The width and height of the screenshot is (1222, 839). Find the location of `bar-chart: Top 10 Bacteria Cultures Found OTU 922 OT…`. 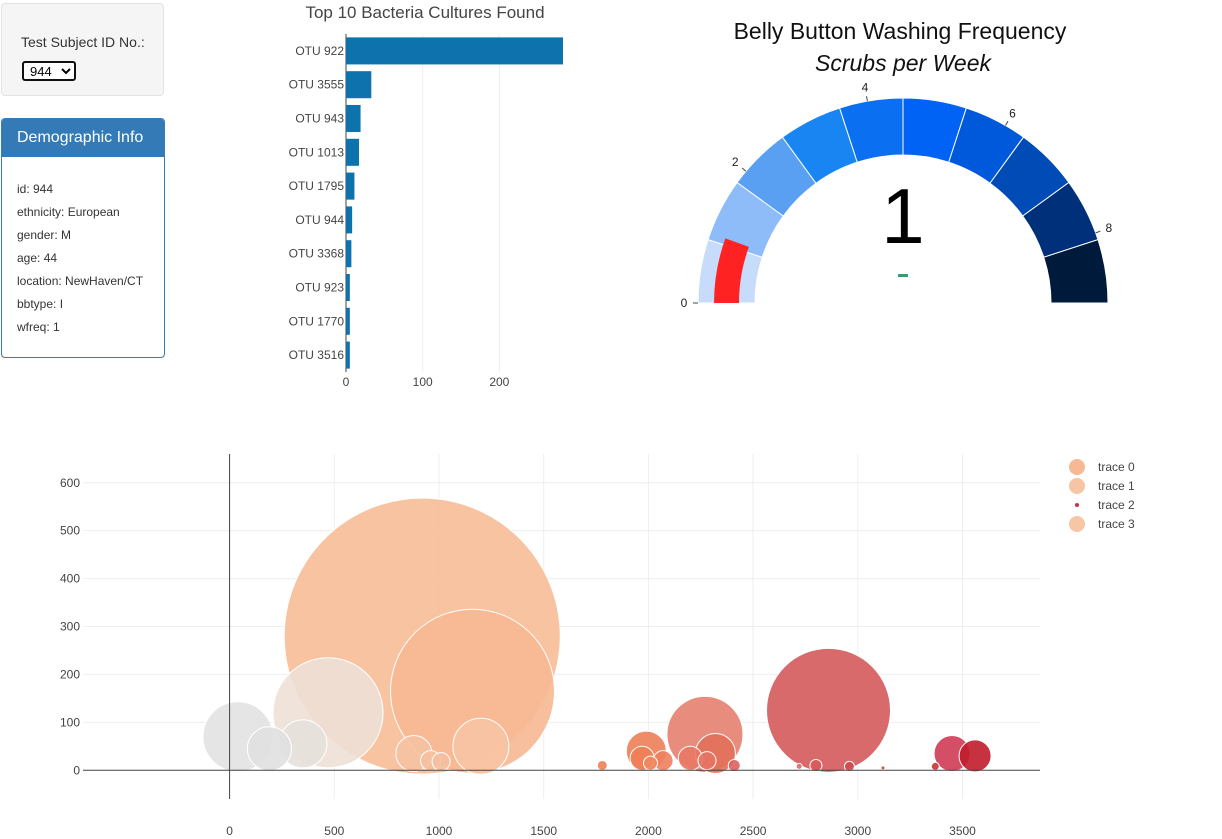

bar-chart: Top 10 Bacteria Cultures Found OTU 922 OT… is located at coordinates (426, 196).